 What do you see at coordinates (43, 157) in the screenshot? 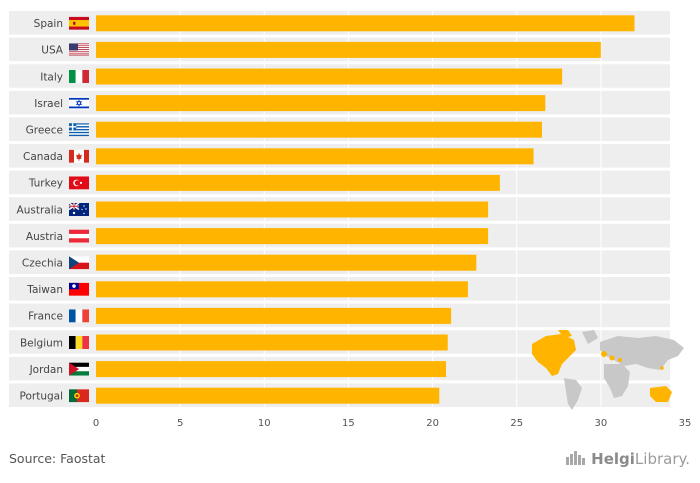
I see `category-label: Canada` at bounding box center [43, 157].